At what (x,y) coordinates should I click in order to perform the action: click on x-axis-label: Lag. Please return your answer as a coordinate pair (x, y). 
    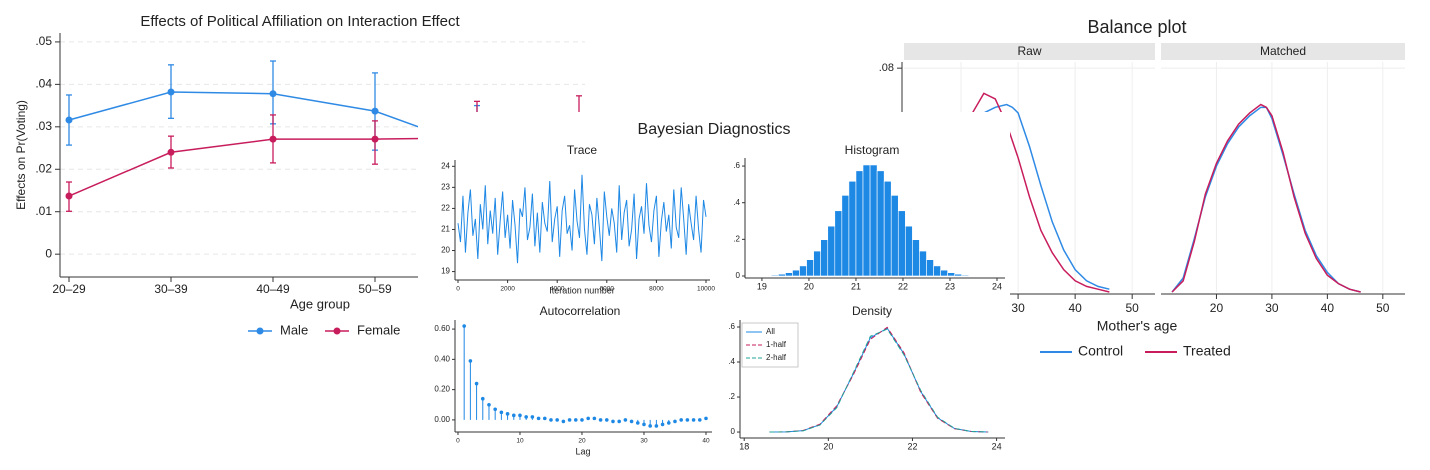
    Looking at the image, I should click on (582, 451).